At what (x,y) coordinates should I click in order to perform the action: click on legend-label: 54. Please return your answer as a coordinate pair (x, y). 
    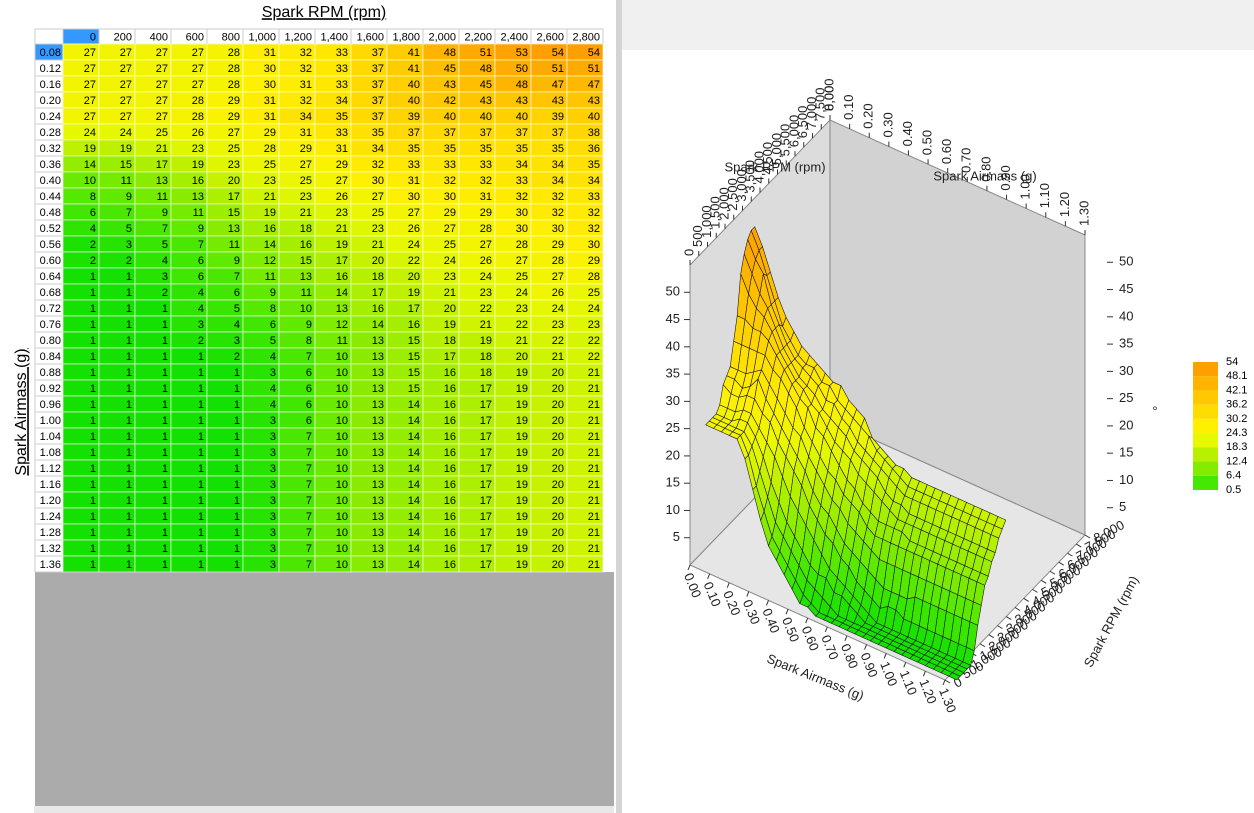
    Looking at the image, I should click on (1232, 362).